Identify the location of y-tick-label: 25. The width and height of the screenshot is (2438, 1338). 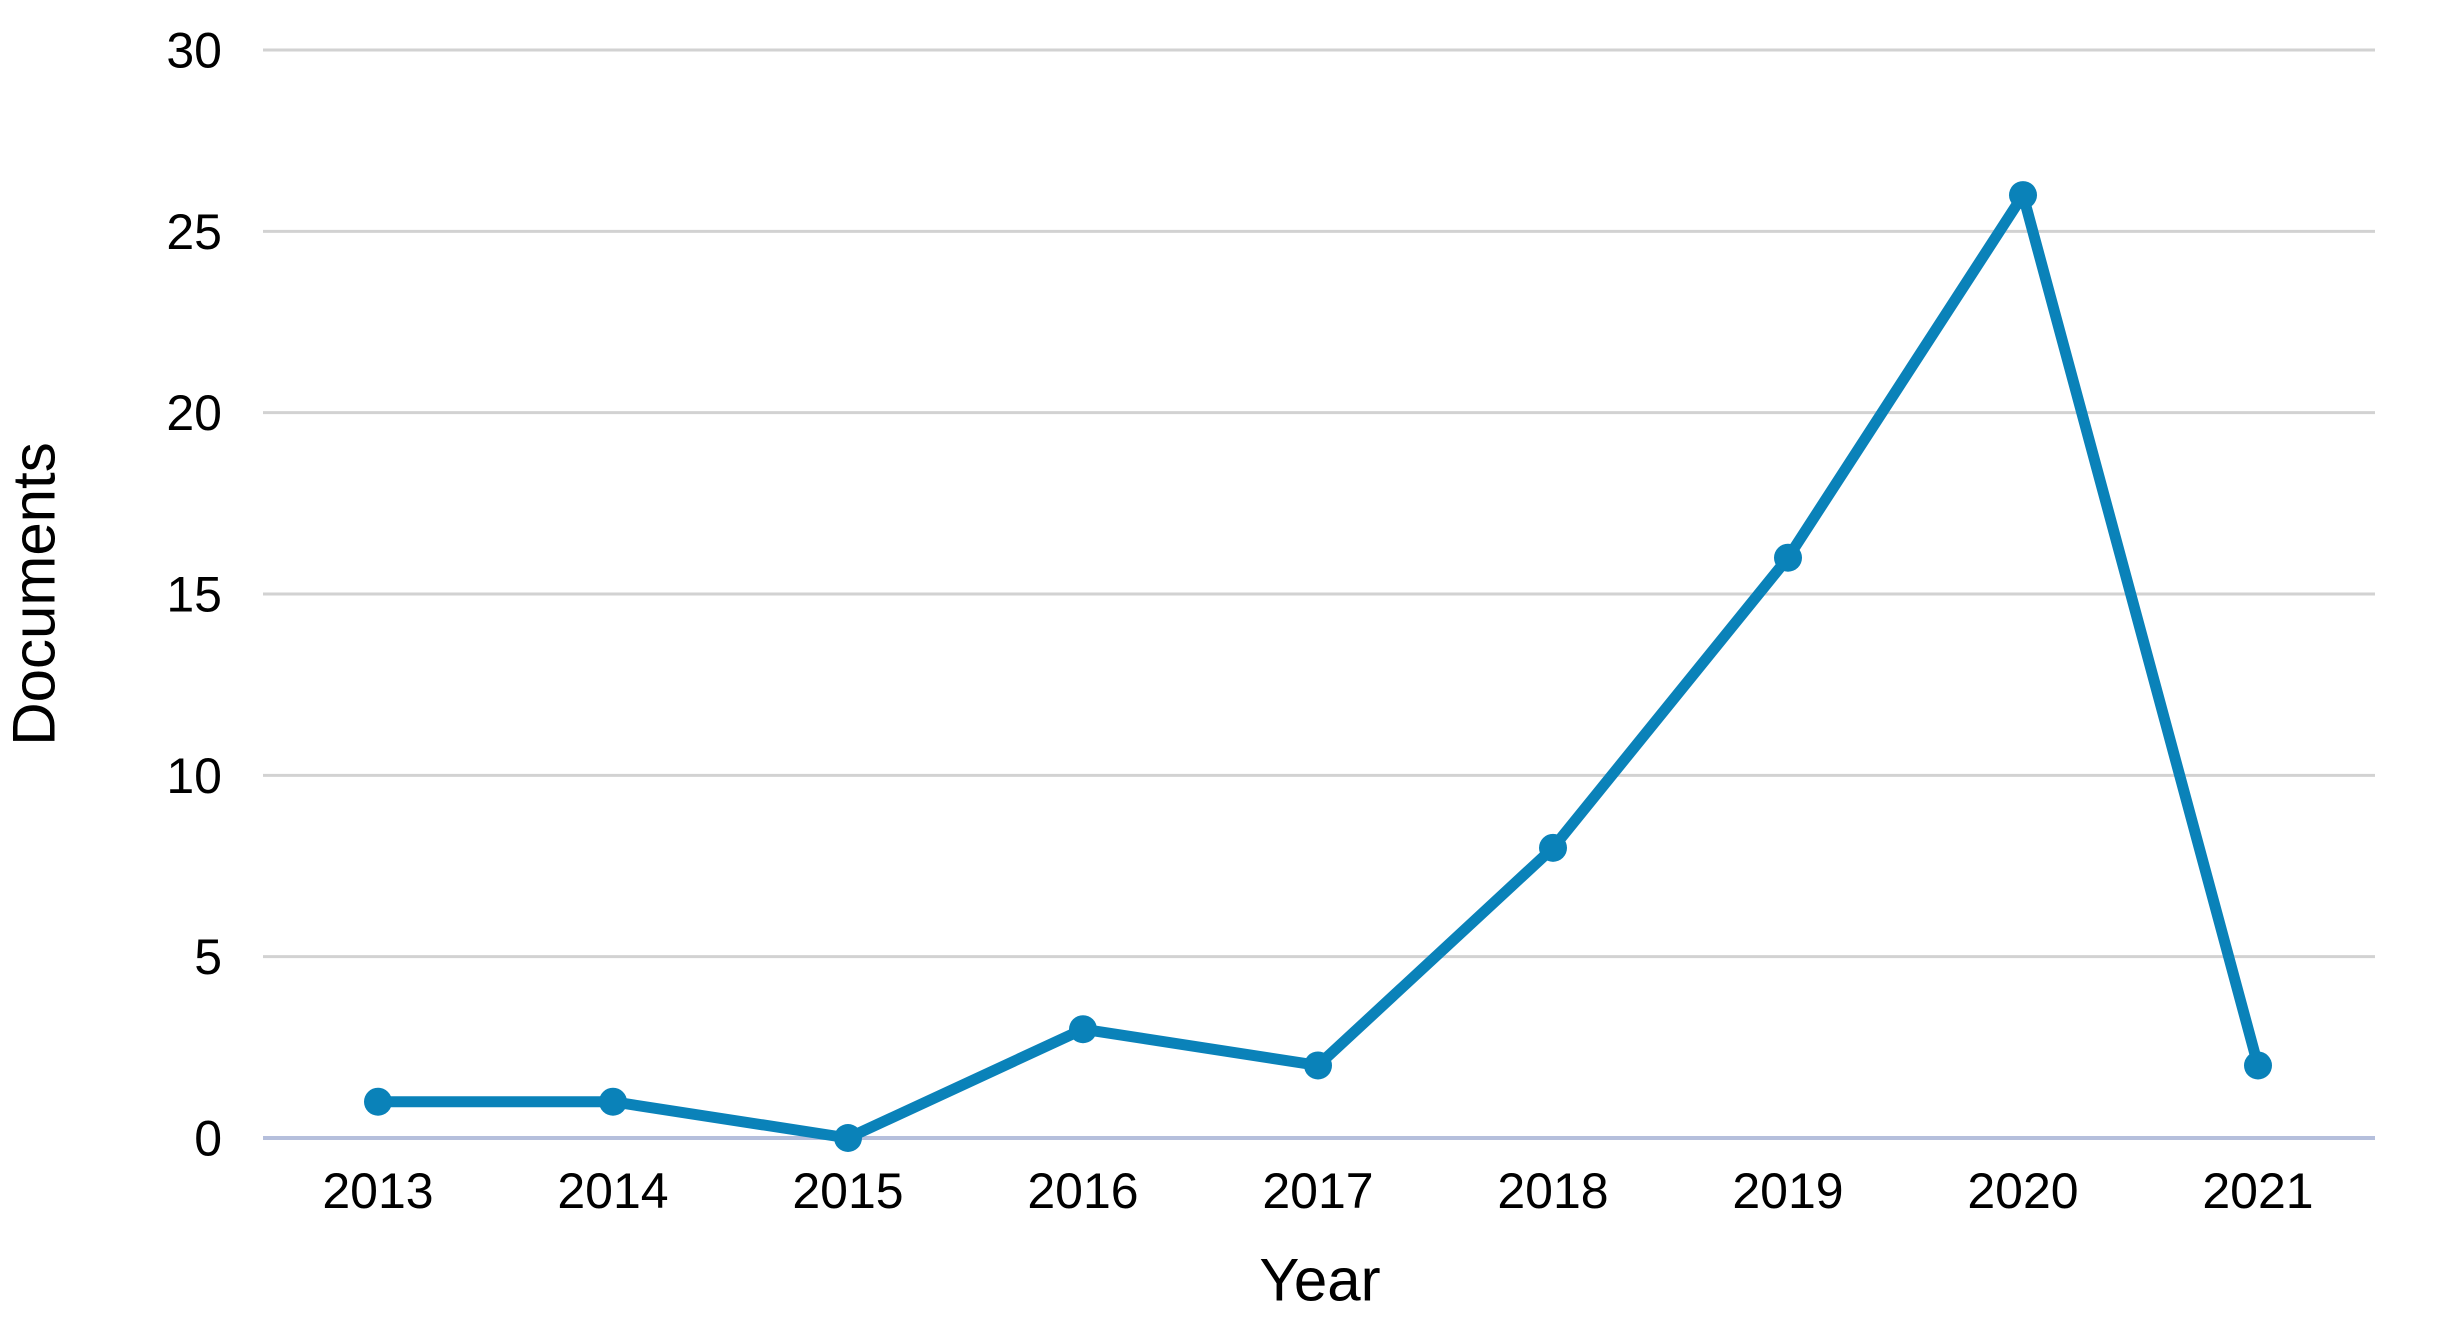
(194, 232).